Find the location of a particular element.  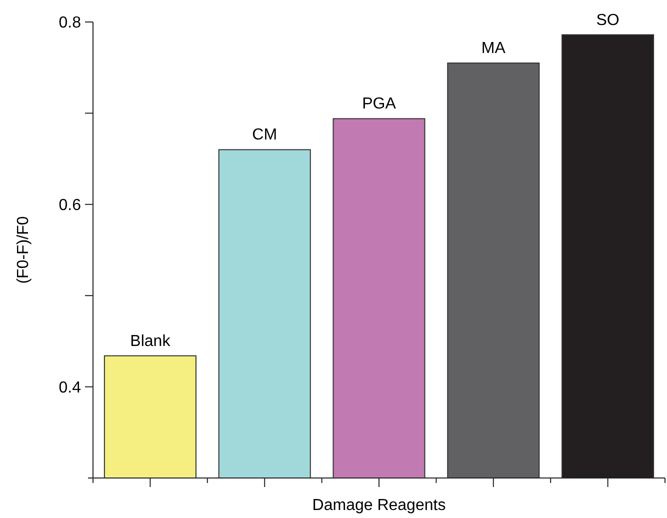

x-axis-title: Damage Reagents is located at coordinates (379, 505).